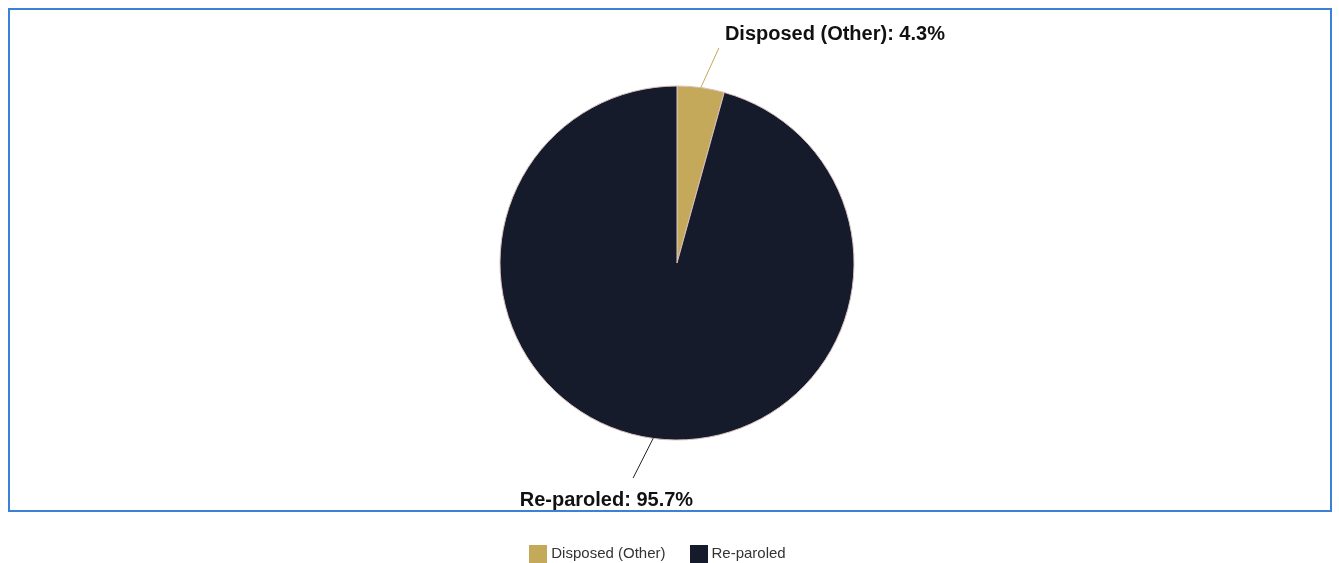 The width and height of the screenshot is (1339, 563). What do you see at coordinates (606, 499) in the screenshot?
I see `data-label: Re-paroled: 95.7%` at bounding box center [606, 499].